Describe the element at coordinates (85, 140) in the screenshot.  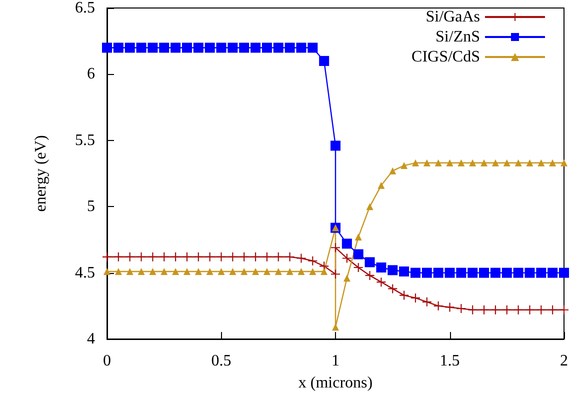
I see `y-tick-label: 5.5` at that location.